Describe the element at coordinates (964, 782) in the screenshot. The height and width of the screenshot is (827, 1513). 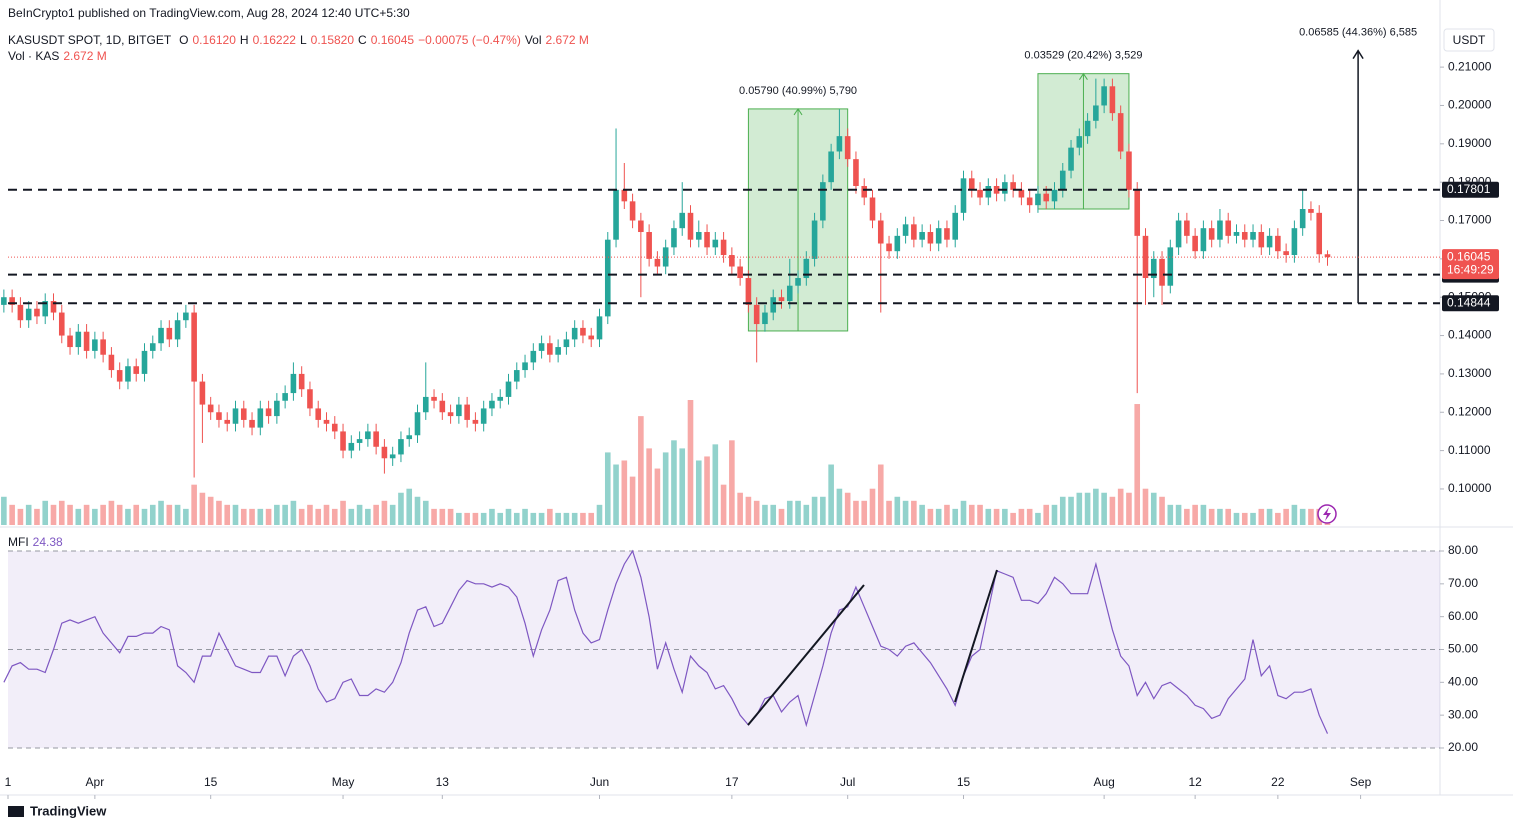
I see `x-tick-label: 15` at that location.